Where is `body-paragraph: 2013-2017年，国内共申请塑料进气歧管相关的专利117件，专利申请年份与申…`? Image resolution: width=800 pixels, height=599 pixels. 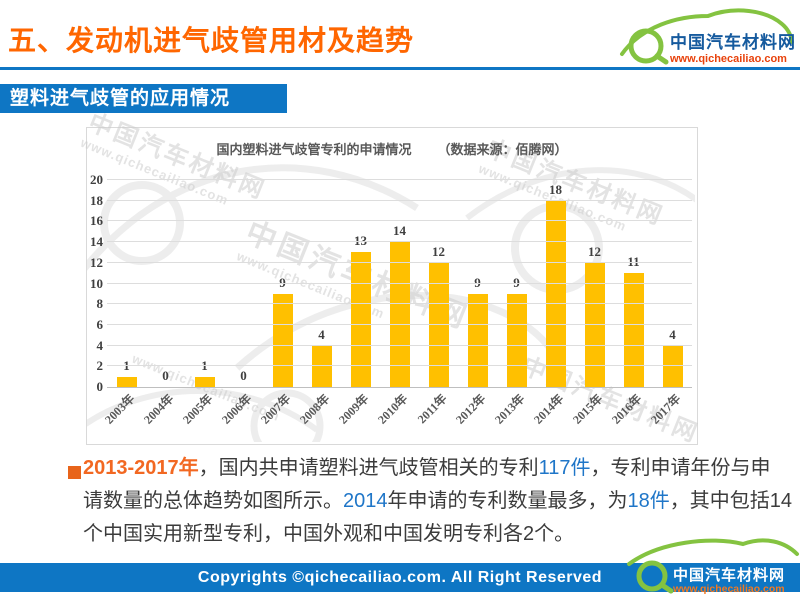
body-paragraph: 2013-2017年，国内共申请塑料进气歧管相关的专利117件，专利申请年份与申… is located at coordinates (437, 501).